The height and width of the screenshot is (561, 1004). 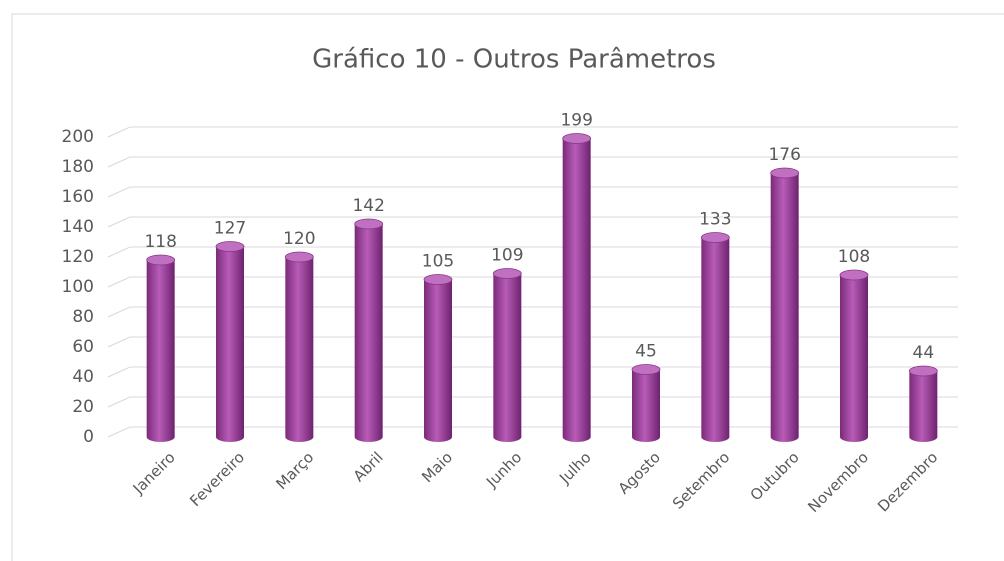 What do you see at coordinates (78, 137) in the screenshot?
I see `y-tick-label: 200` at bounding box center [78, 137].